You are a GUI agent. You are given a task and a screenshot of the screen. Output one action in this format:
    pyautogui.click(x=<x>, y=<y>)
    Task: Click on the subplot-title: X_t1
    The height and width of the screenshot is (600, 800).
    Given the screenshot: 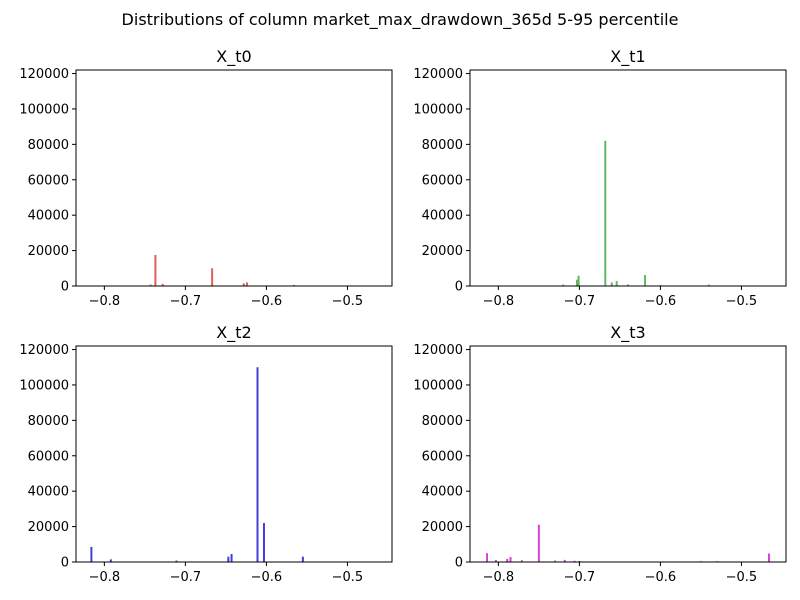 What is the action you would take?
    pyautogui.click(x=627, y=57)
    